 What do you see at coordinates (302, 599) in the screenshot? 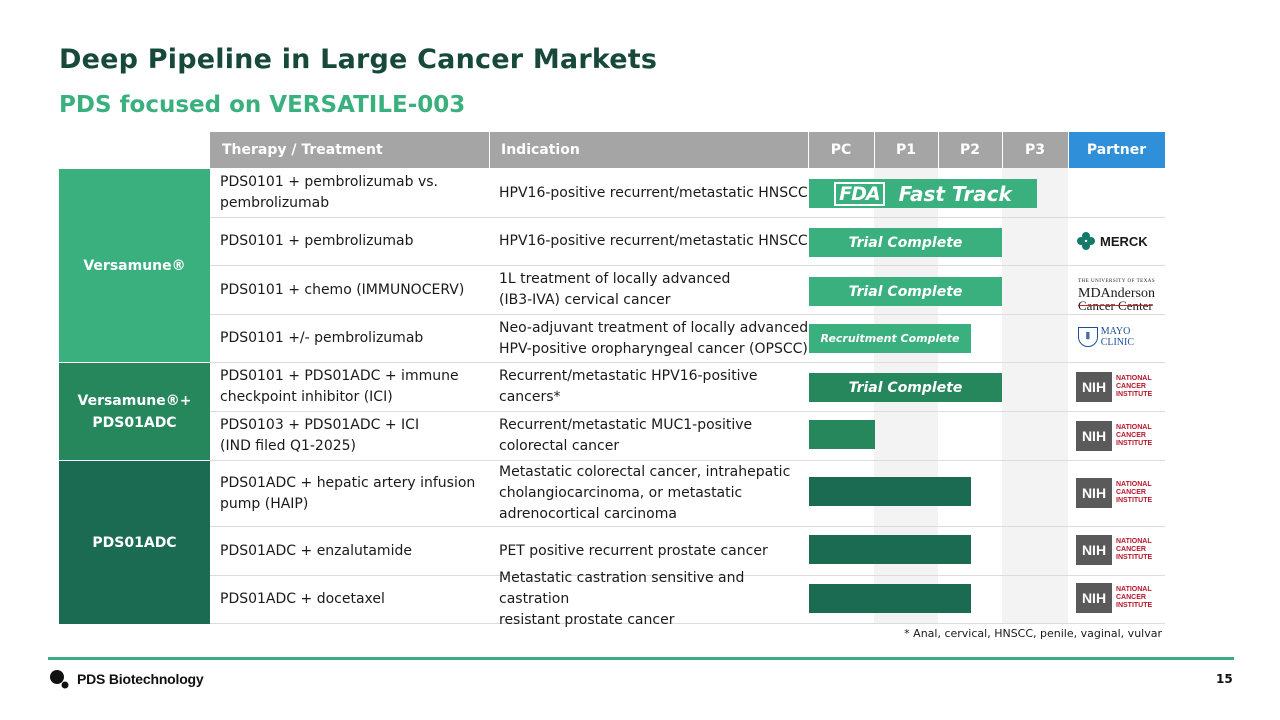
I see `therapy-cell: PDS01ADC + docetaxel` at bounding box center [302, 599].